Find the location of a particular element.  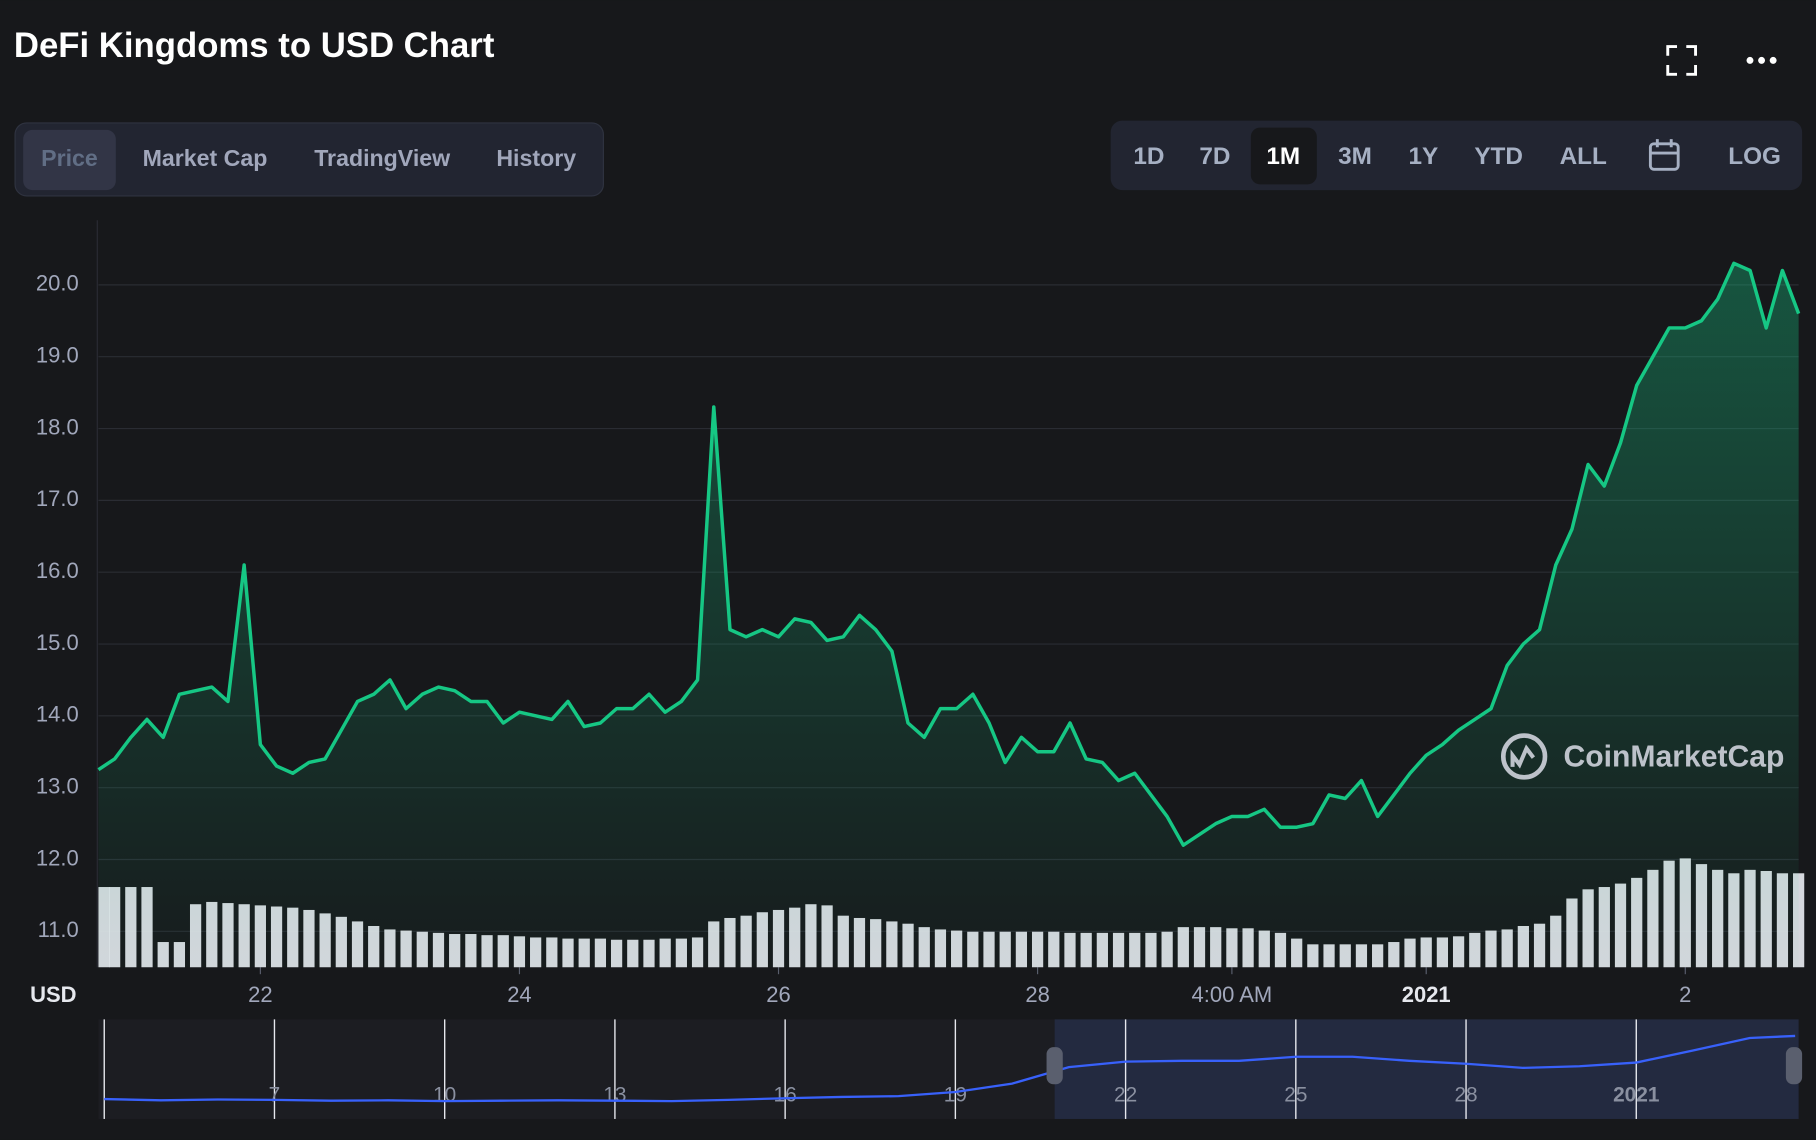

y-tick-label: 19.0 is located at coordinates (57, 355).